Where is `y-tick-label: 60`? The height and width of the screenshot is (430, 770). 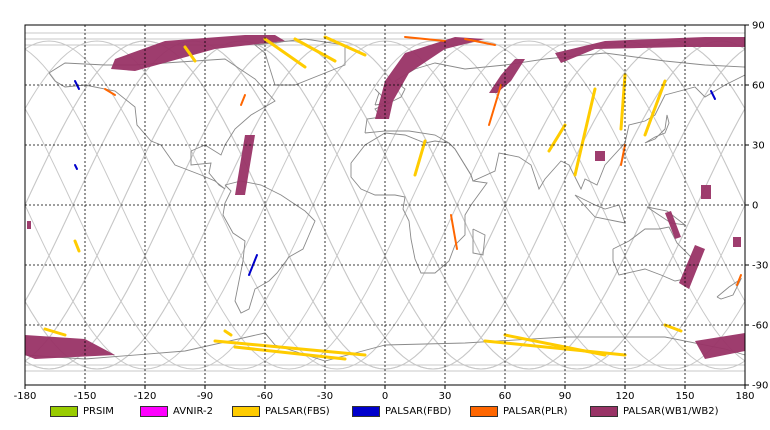 y-tick-label: 60 is located at coordinates (758, 86).